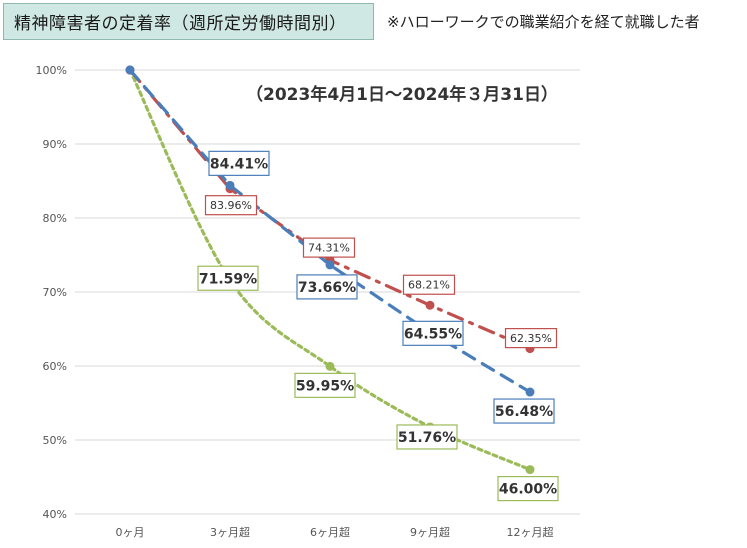 The image size is (747, 548). Describe the element at coordinates (55, 440) in the screenshot. I see `y-tick-label: 50%` at that location.